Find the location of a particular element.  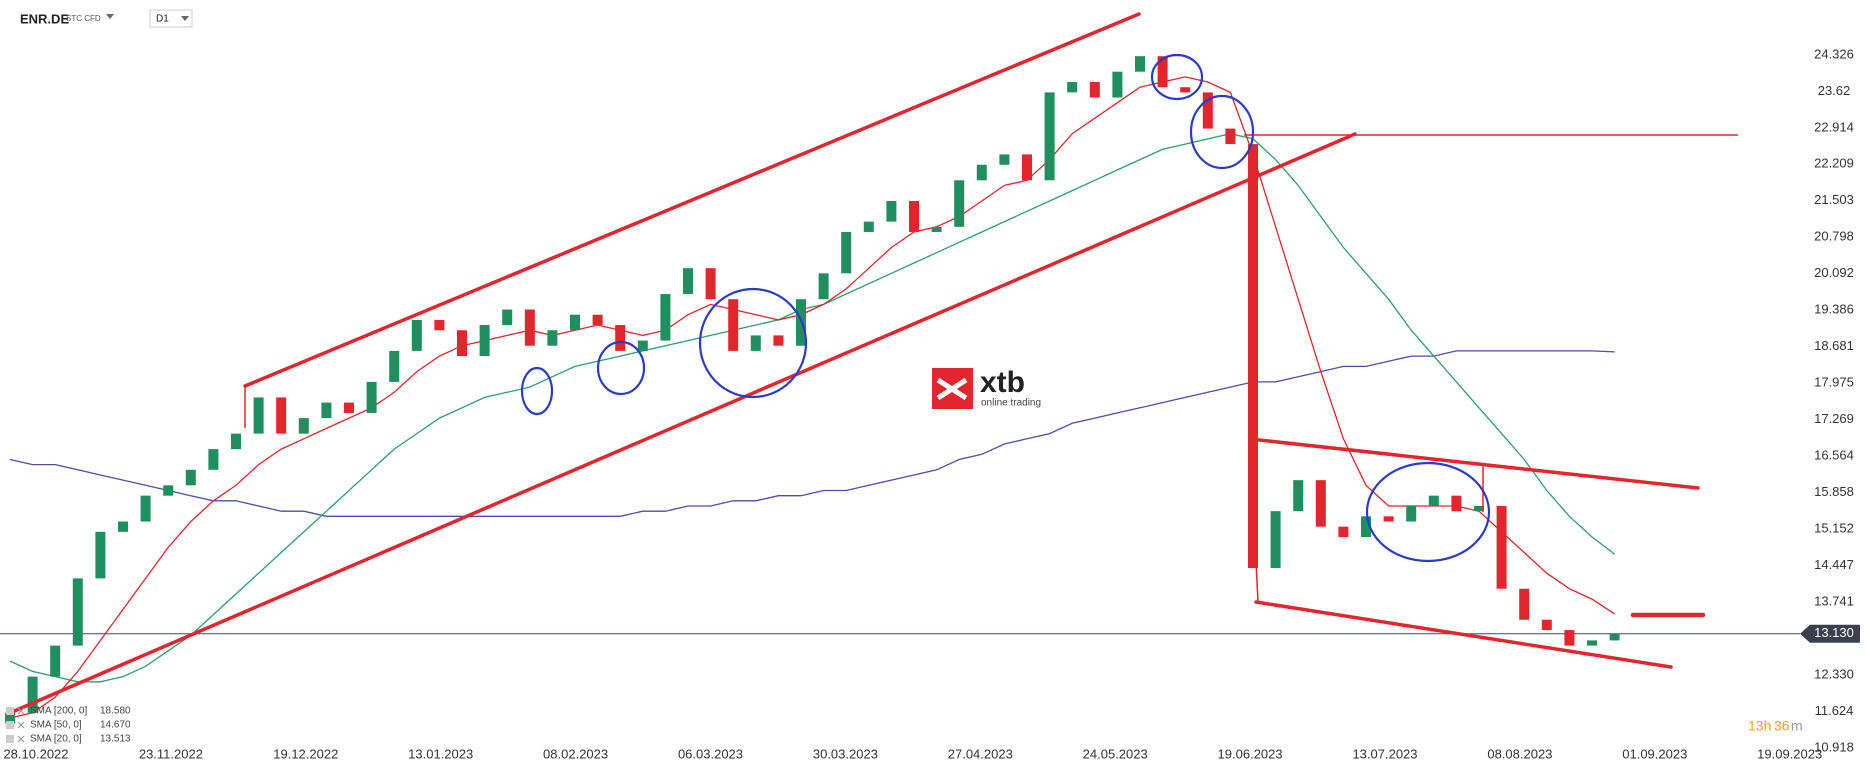

x-tick-label: 19.12.2022 is located at coordinates (305, 753).